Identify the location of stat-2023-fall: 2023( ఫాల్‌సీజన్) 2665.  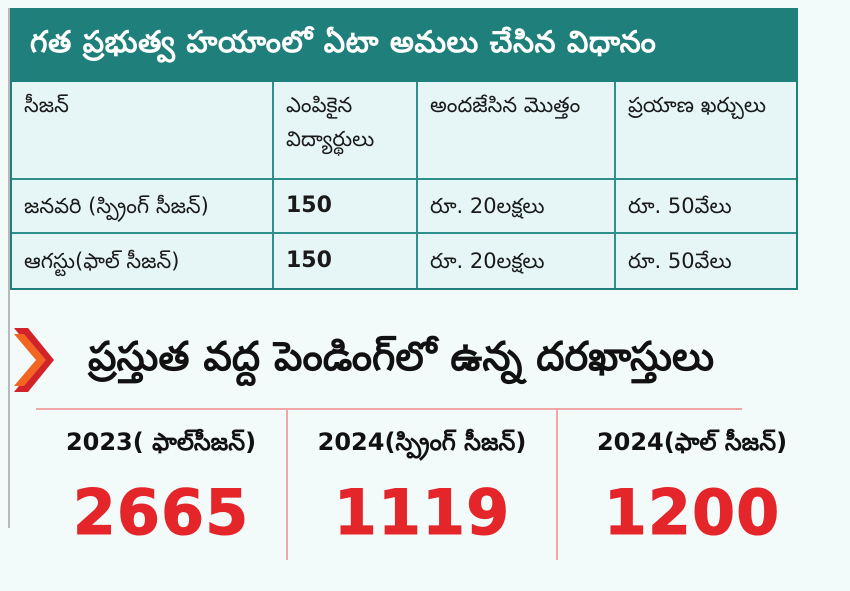
(161, 485).